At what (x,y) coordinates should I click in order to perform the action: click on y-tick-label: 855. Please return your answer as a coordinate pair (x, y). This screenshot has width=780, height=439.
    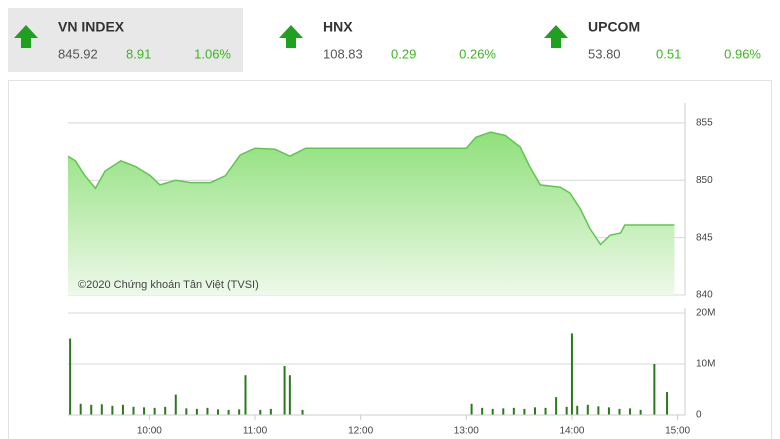
    Looking at the image, I should click on (704, 123).